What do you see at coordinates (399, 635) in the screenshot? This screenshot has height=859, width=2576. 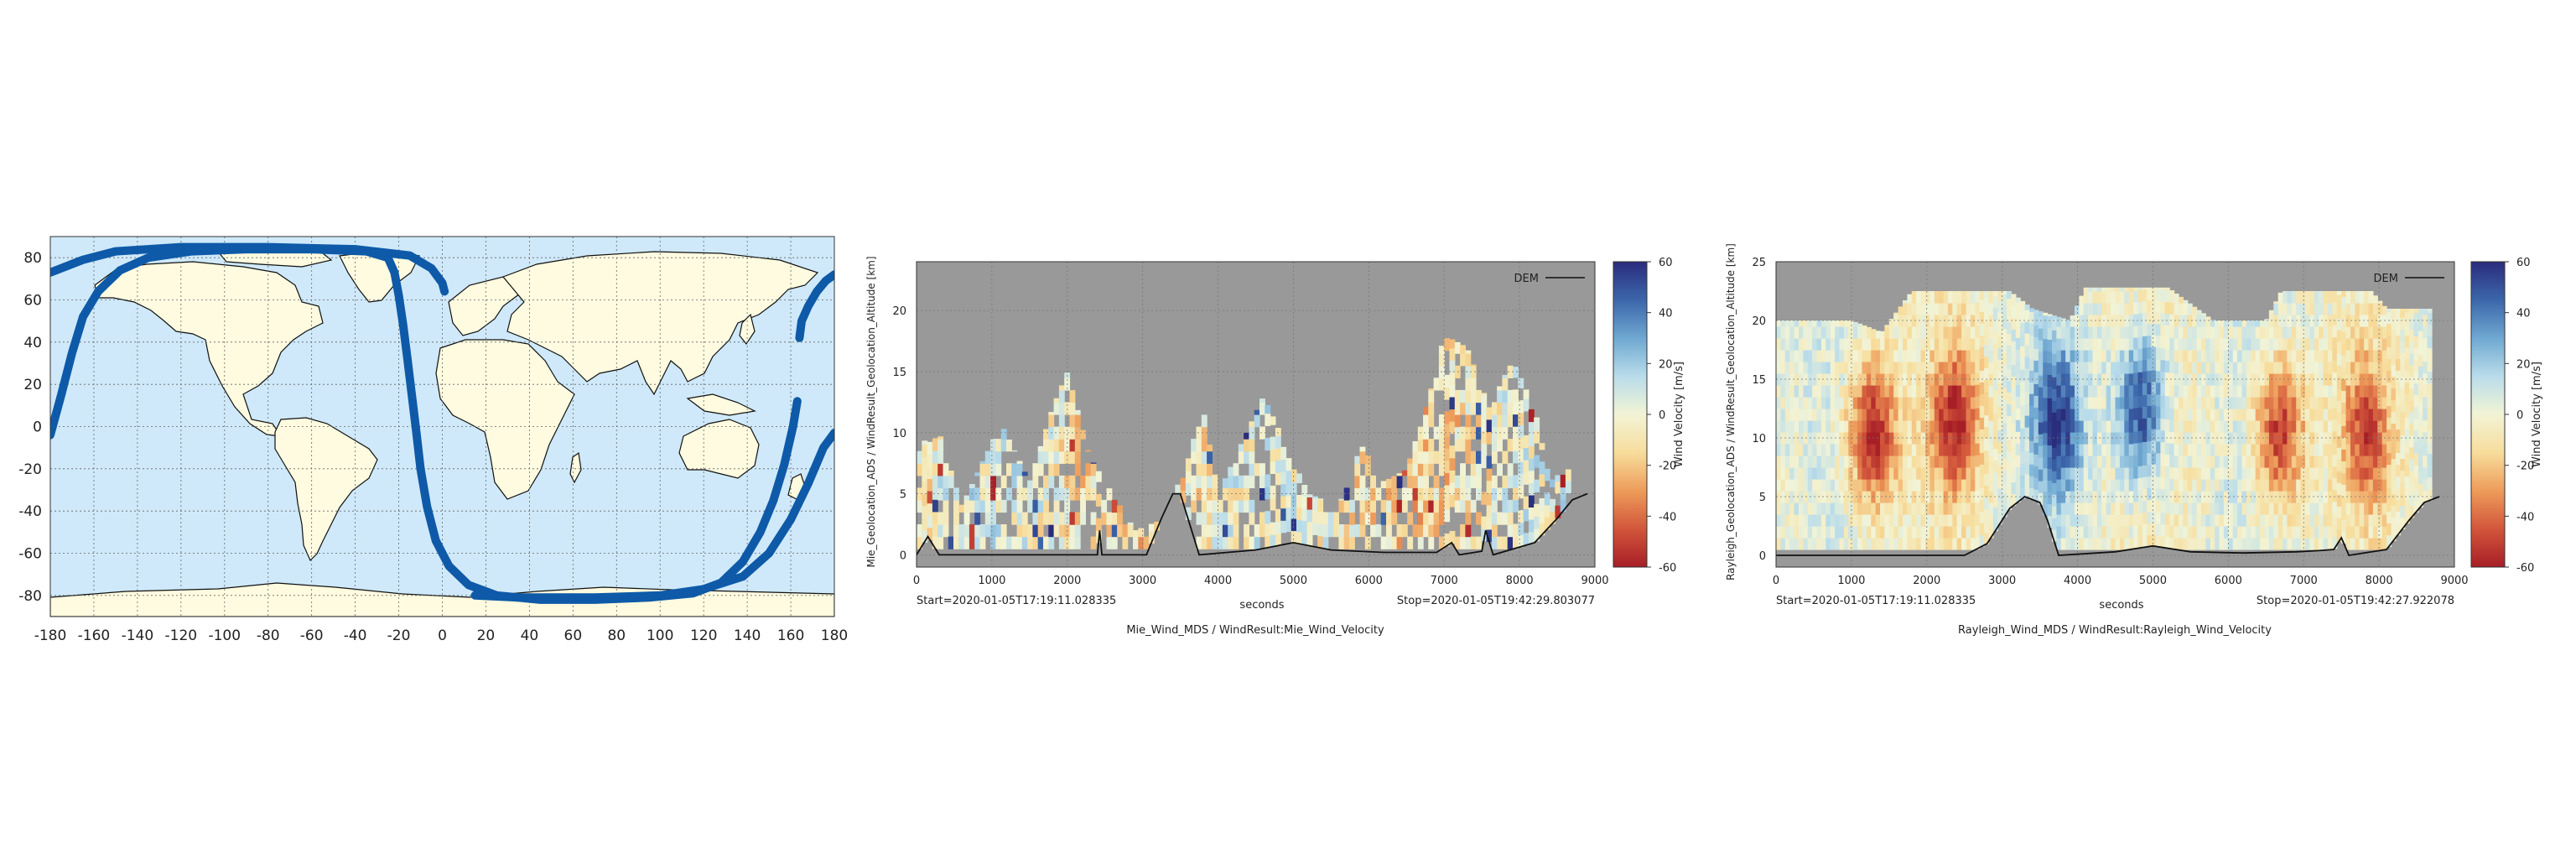 I see `map-x-tick-label: -20` at bounding box center [399, 635].